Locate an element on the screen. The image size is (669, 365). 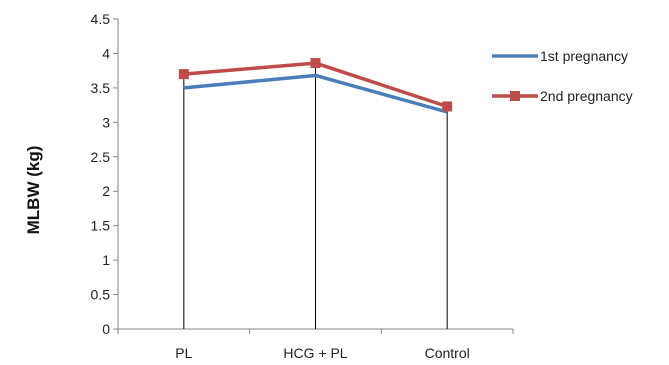
x-tick-label: HCG + PL is located at coordinates (315, 353).